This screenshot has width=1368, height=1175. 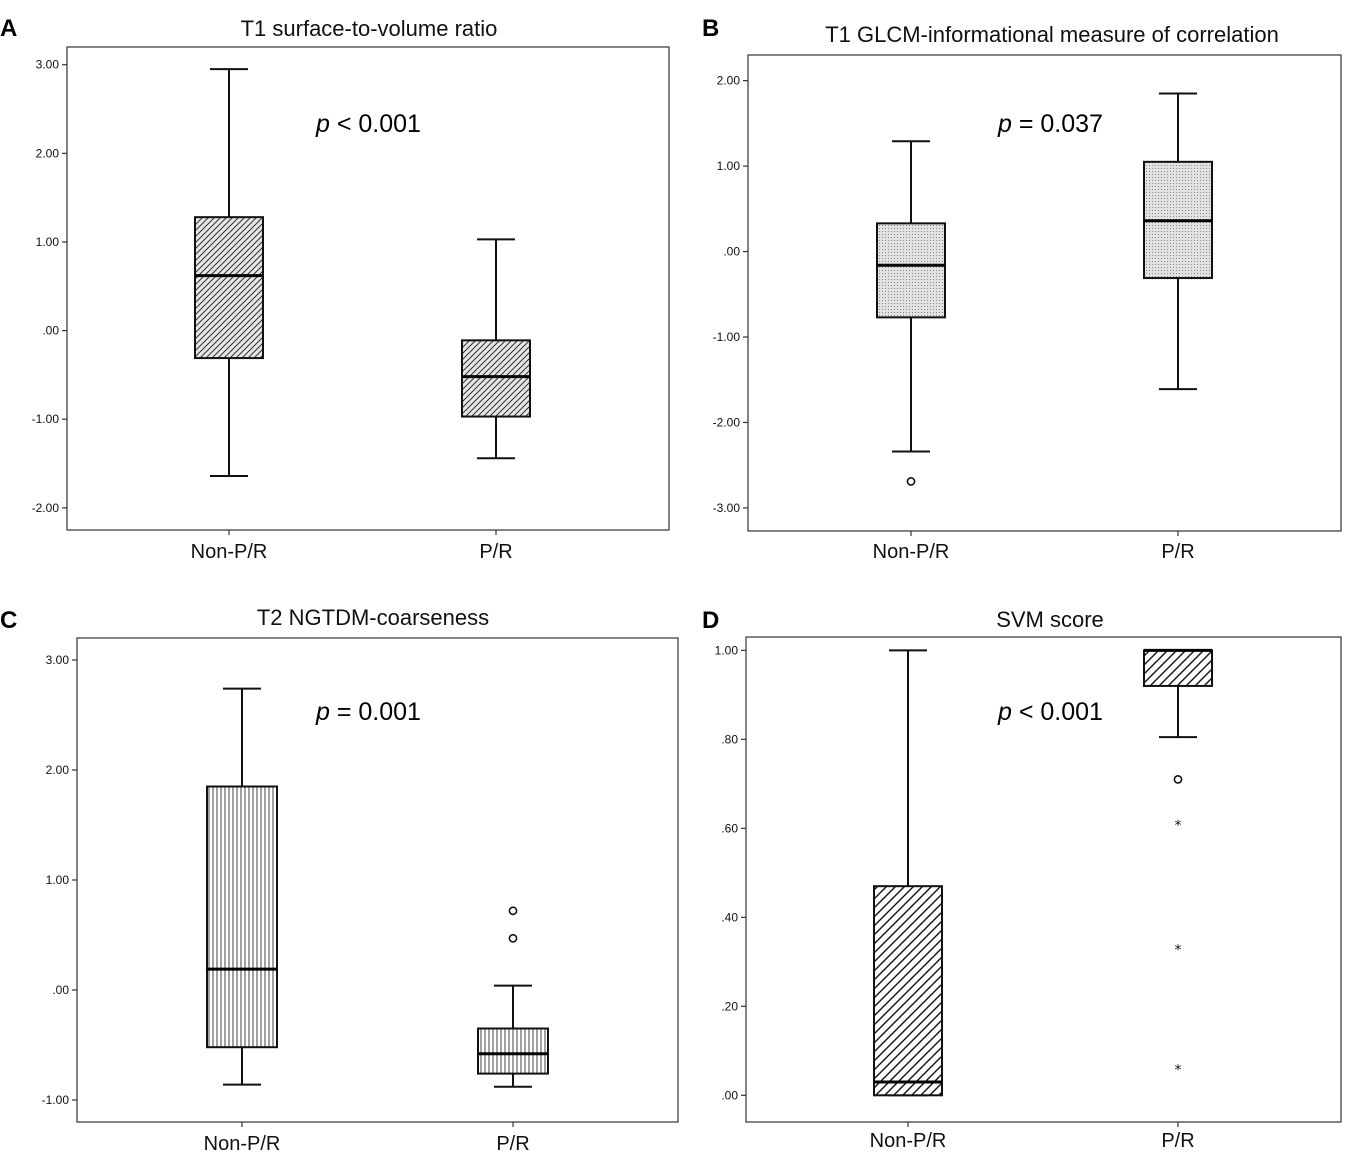 I want to click on p-value-text: = 0.037, so click(x=1057, y=124).